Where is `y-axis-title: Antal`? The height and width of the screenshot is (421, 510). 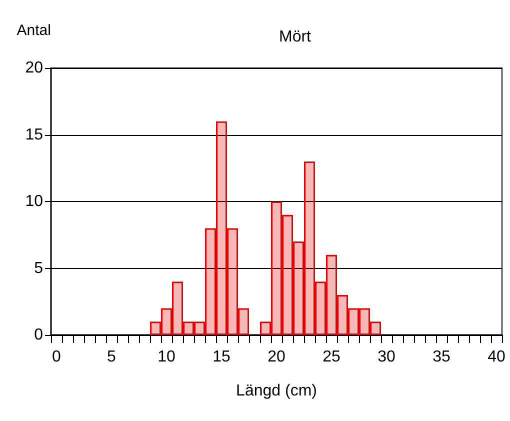
y-axis-title: Antal is located at coordinates (33, 30).